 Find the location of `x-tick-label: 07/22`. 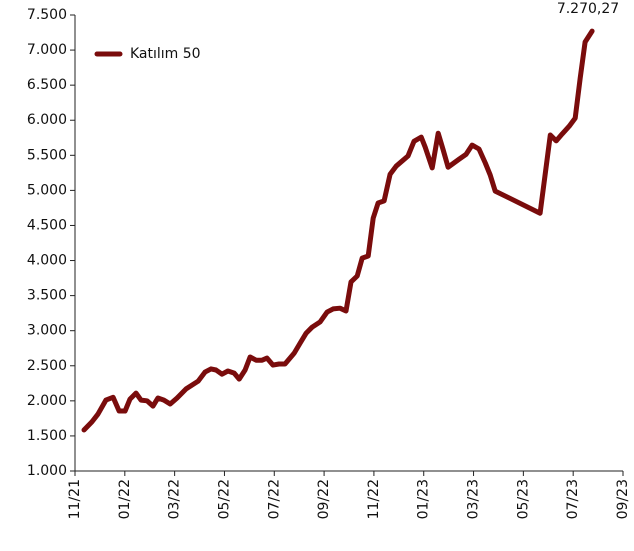

x-tick-label: 07/22 is located at coordinates (274, 499).